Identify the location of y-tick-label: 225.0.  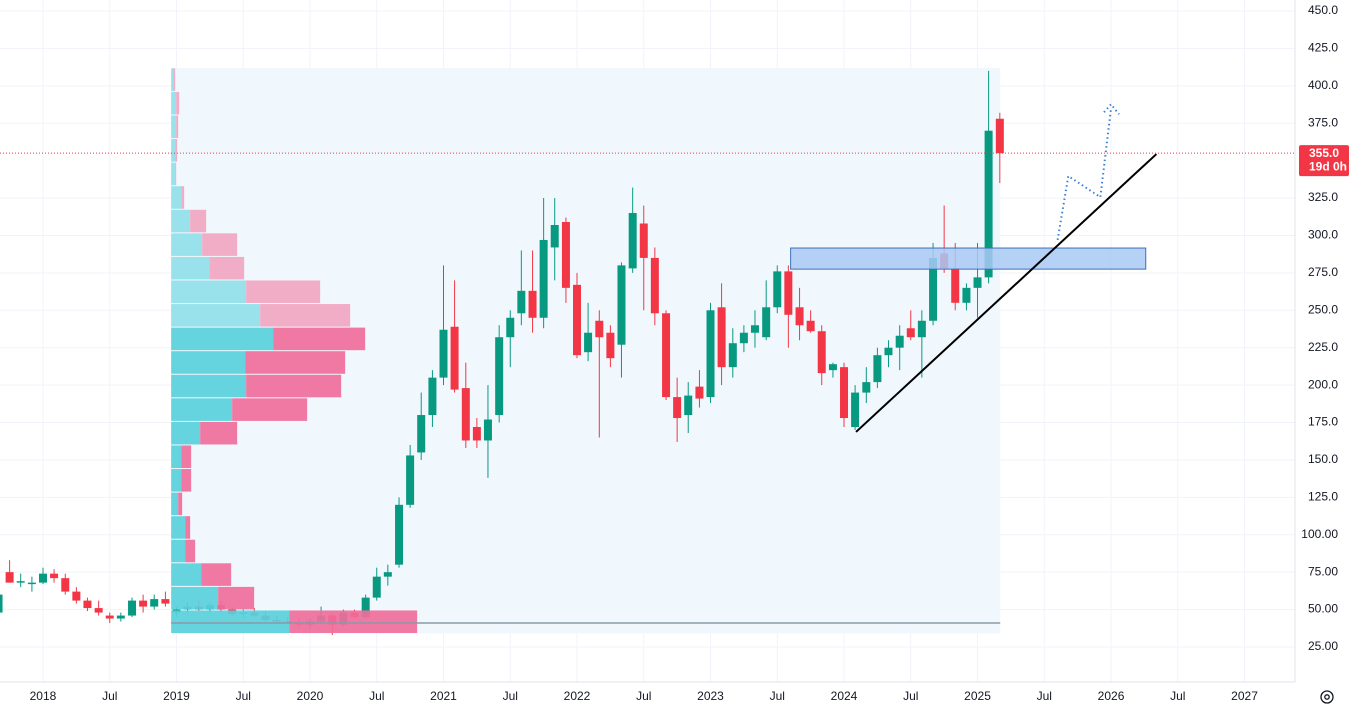
(1323, 347).